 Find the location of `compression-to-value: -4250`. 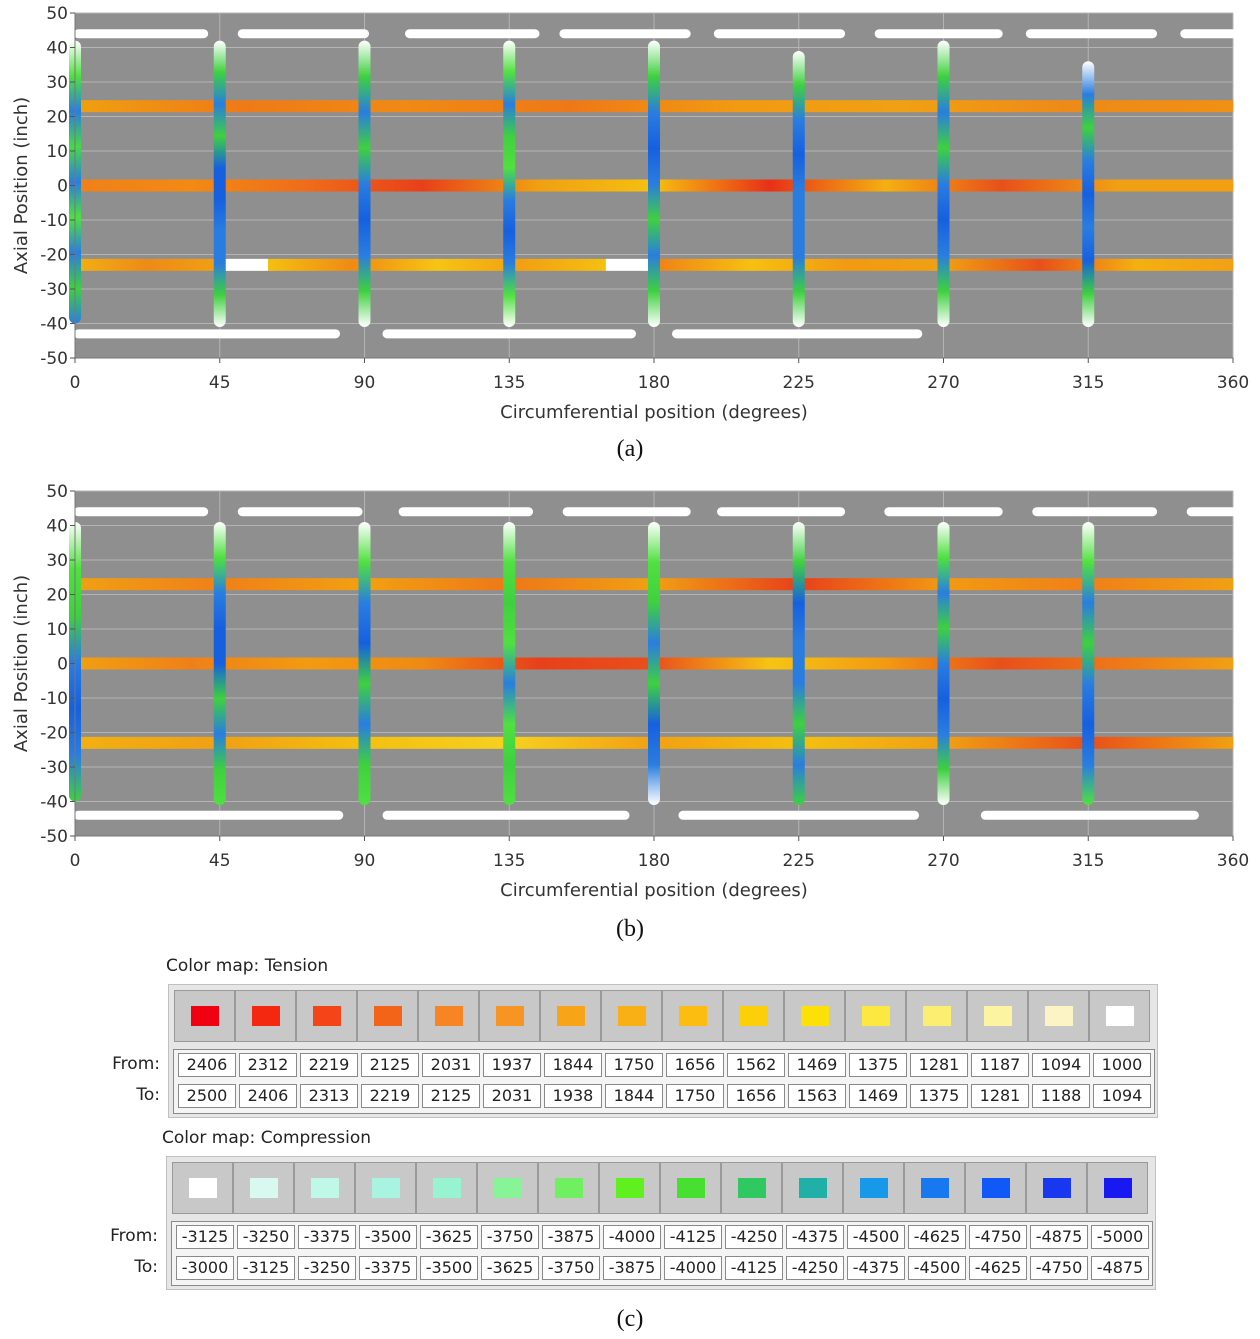

compression-to-value: -4250 is located at coordinates (815, 1268).